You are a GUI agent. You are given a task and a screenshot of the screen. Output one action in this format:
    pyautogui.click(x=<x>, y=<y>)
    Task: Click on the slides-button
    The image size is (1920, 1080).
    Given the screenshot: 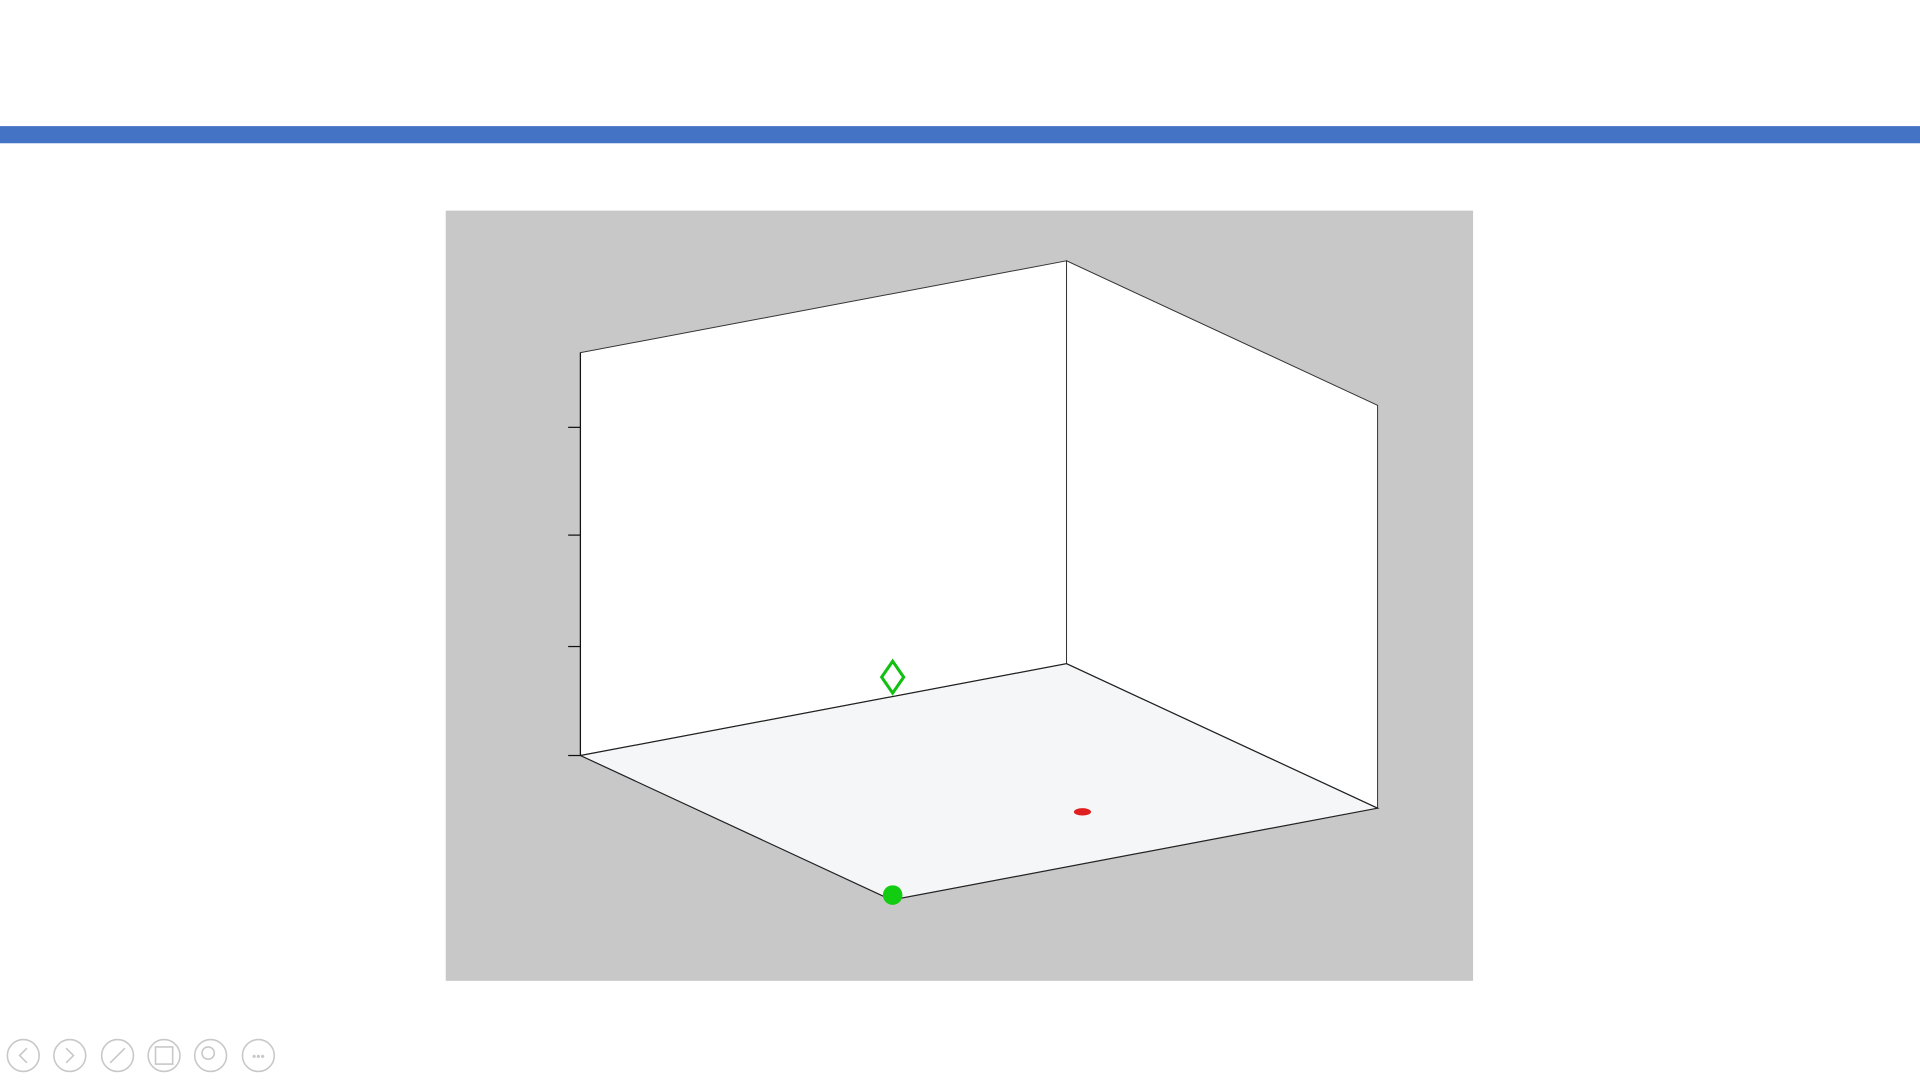 What is the action you would take?
    pyautogui.click(x=164, y=1055)
    